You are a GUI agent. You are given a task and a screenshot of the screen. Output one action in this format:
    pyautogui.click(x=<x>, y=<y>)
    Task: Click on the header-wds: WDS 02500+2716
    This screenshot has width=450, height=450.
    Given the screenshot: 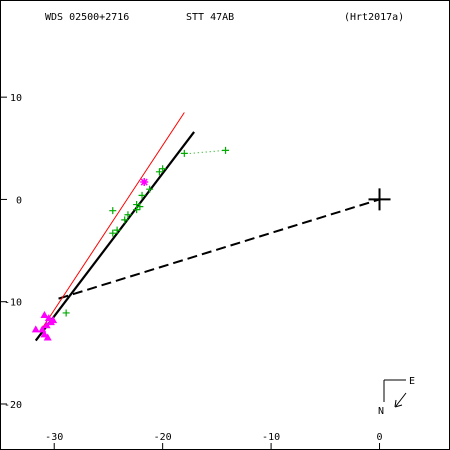 What is the action you would take?
    pyautogui.click(x=87, y=17)
    